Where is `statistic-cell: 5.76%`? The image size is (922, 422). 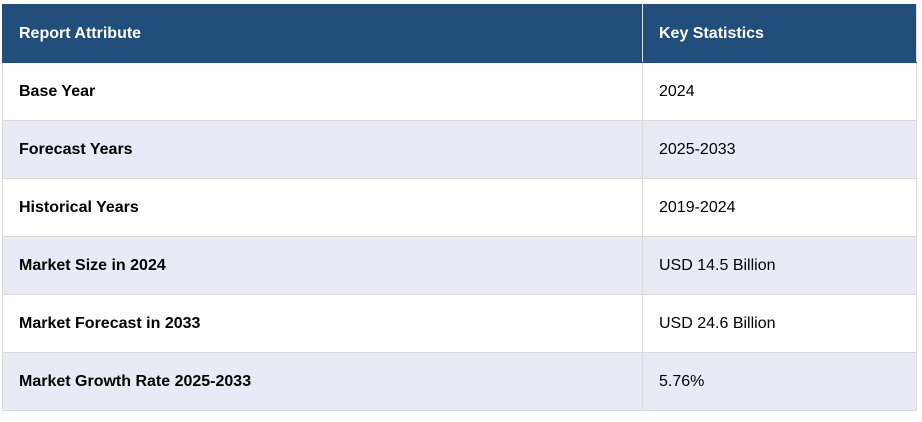
statistic-cell: 5.76% is located at coordinates (779, 381).